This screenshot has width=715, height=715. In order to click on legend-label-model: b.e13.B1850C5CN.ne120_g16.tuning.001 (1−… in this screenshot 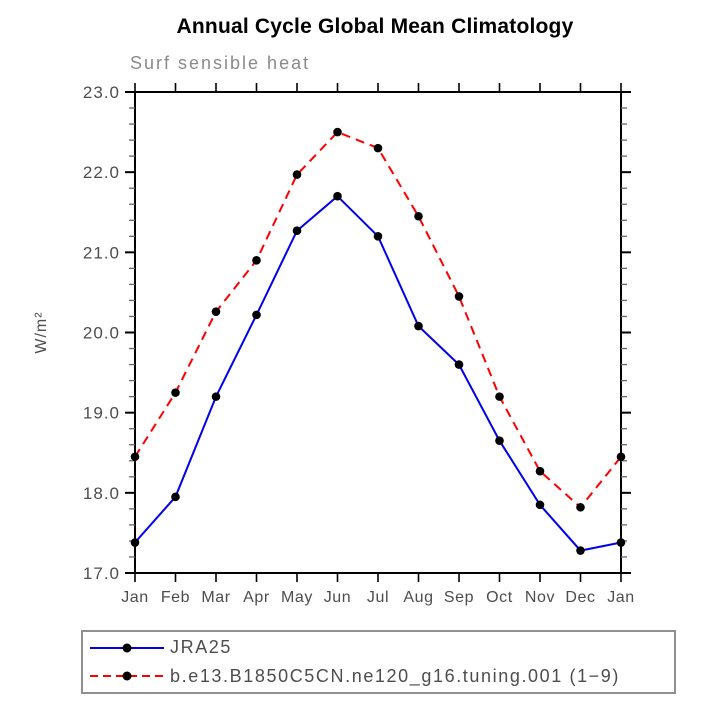, I will do `click(395, 675)`.